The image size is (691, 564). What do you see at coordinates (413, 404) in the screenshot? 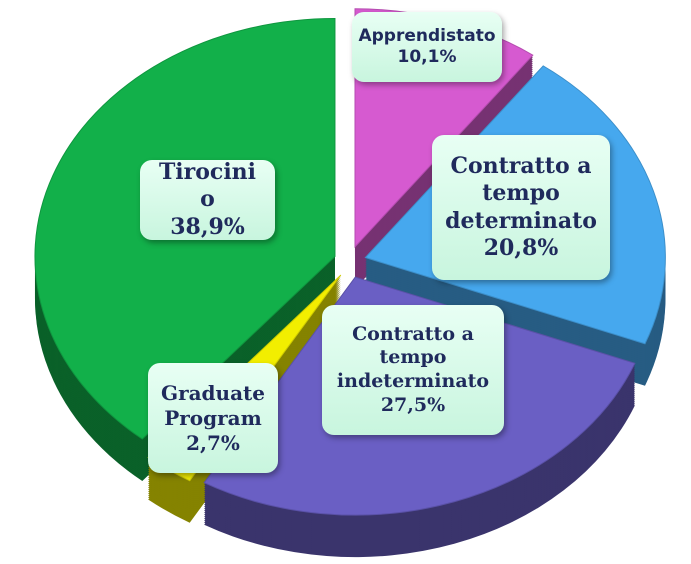
I see `value-label: 27,5%` at bounding box center [413, 404].